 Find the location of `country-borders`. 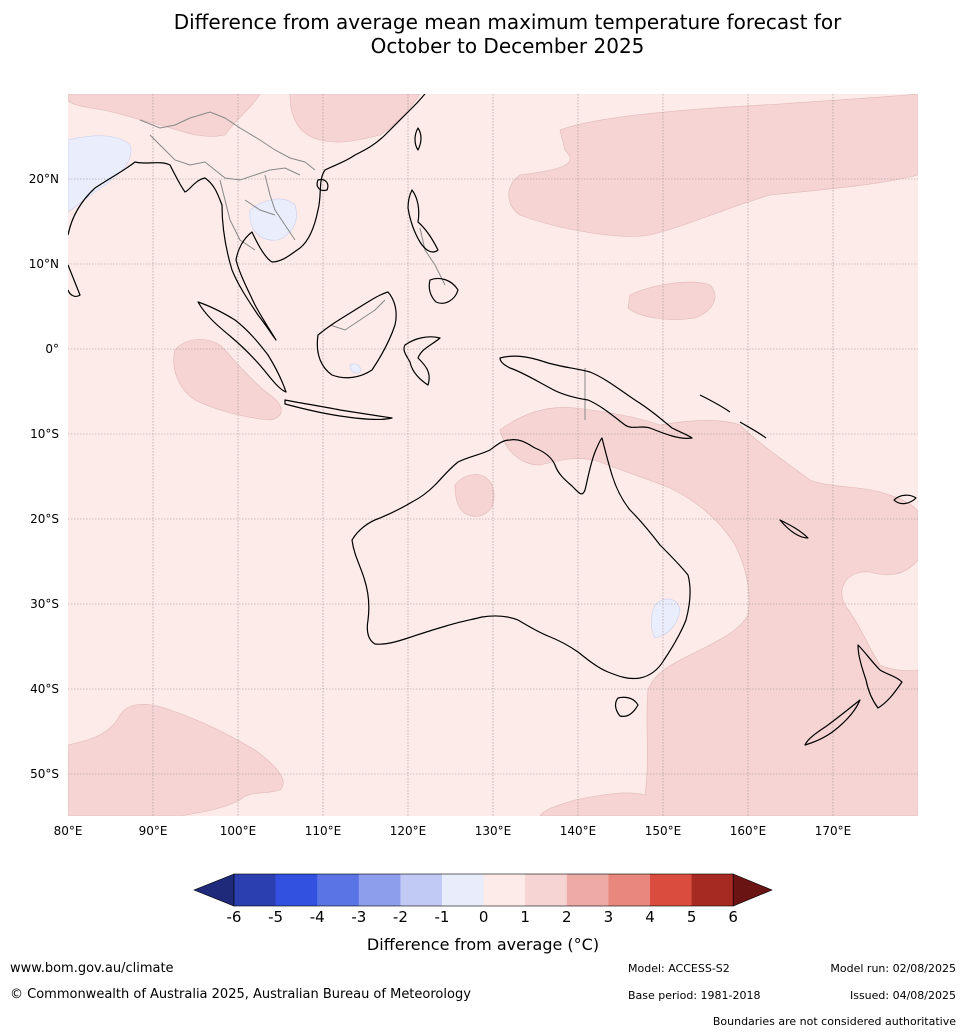

country-borders is located at coordinates (362, 265).